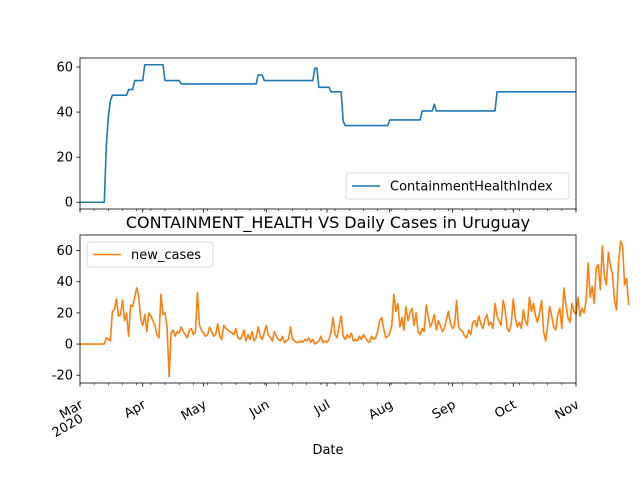  I want to click on top-ytick-label: 60, so click(64, 68).